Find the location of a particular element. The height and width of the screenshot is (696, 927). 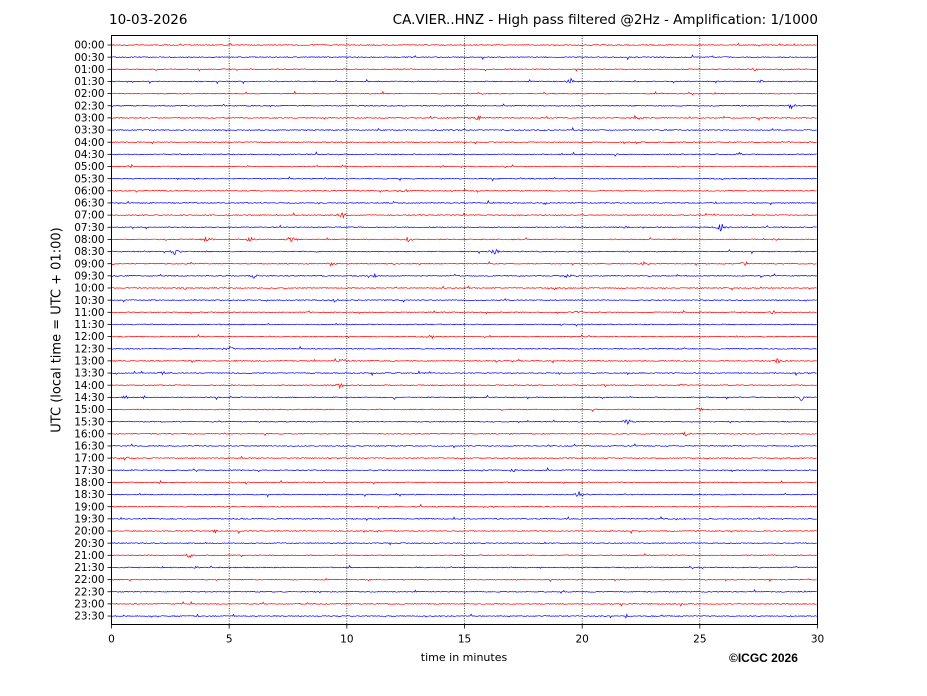

y-tick-label: 20:00 is located at coordinates (89, 532).